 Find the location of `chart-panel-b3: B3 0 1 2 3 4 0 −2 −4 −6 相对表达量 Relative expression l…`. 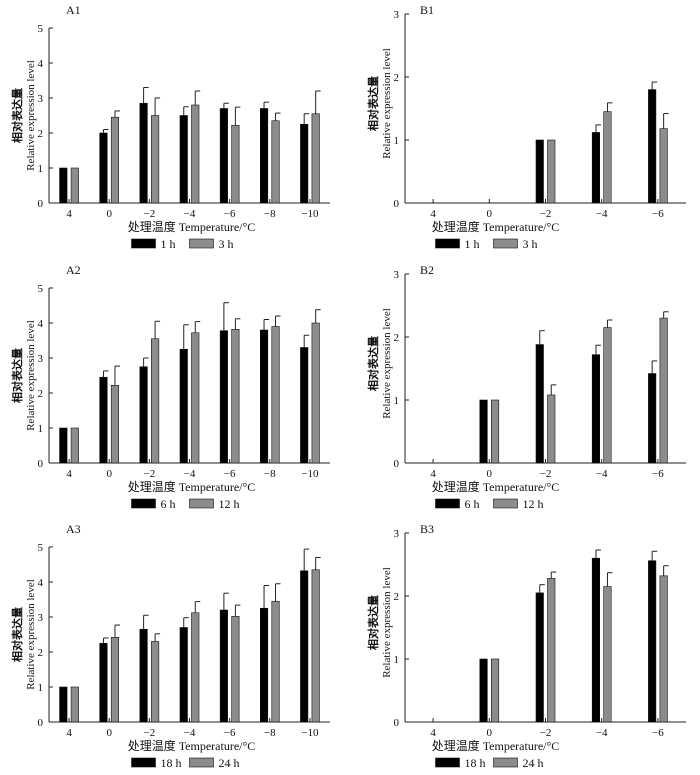

chart-panel-b3: B3 0 1 2 3 4 0 −2 −4 −6 相对表达量 Relative expression l… is located at coordinates (526, 646).